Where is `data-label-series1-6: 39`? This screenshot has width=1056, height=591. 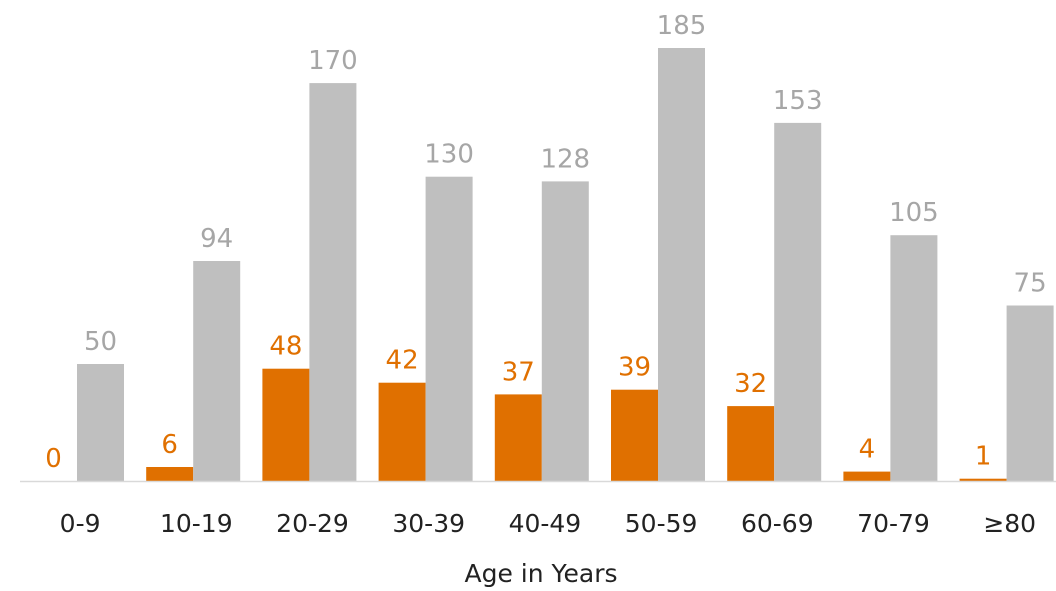
data-label-series1-6: 39 is located at coordinates (634, 368).